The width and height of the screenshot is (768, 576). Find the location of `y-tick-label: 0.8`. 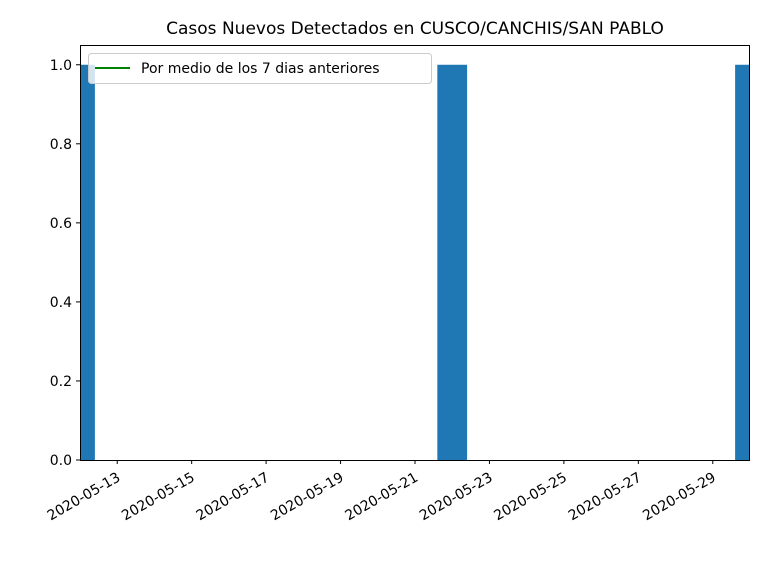

y-tick-label: 0.8 is located at coordinates (61, 145).